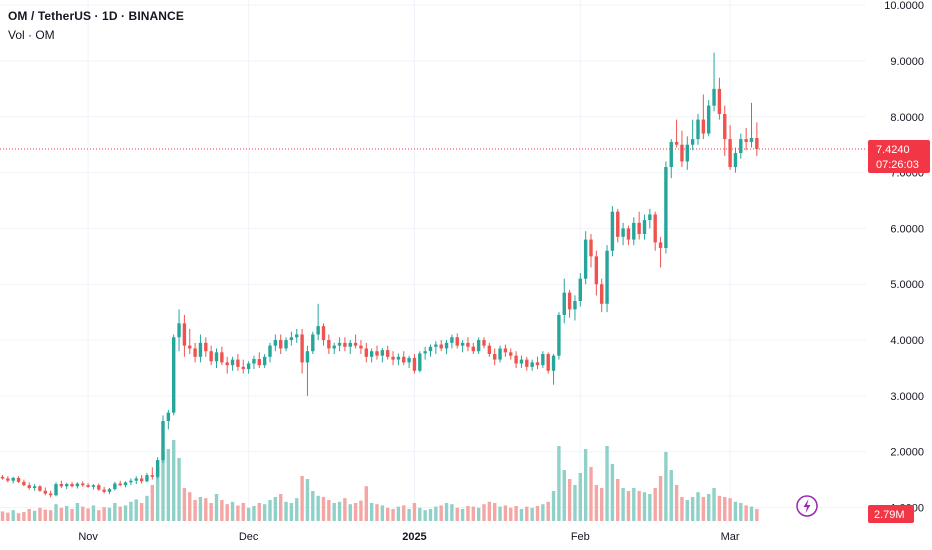 The image size is (932, 550). What do you see at coordinates (807, 506) in the screenshot?
I see `lightning-icon` at bounding box center [807, 506].